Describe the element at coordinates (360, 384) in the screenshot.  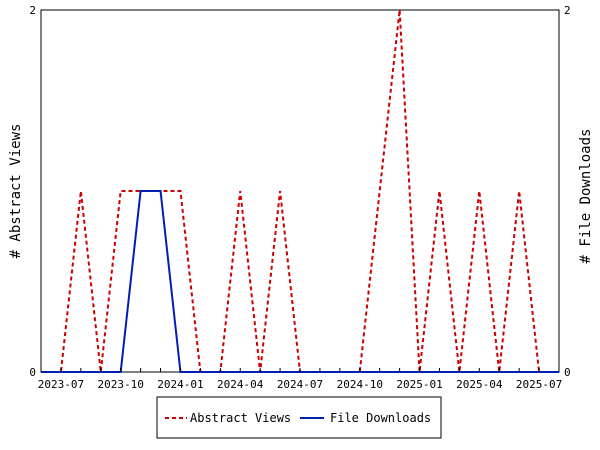
I see `x-tick-label-5: 2024-10` at that location.